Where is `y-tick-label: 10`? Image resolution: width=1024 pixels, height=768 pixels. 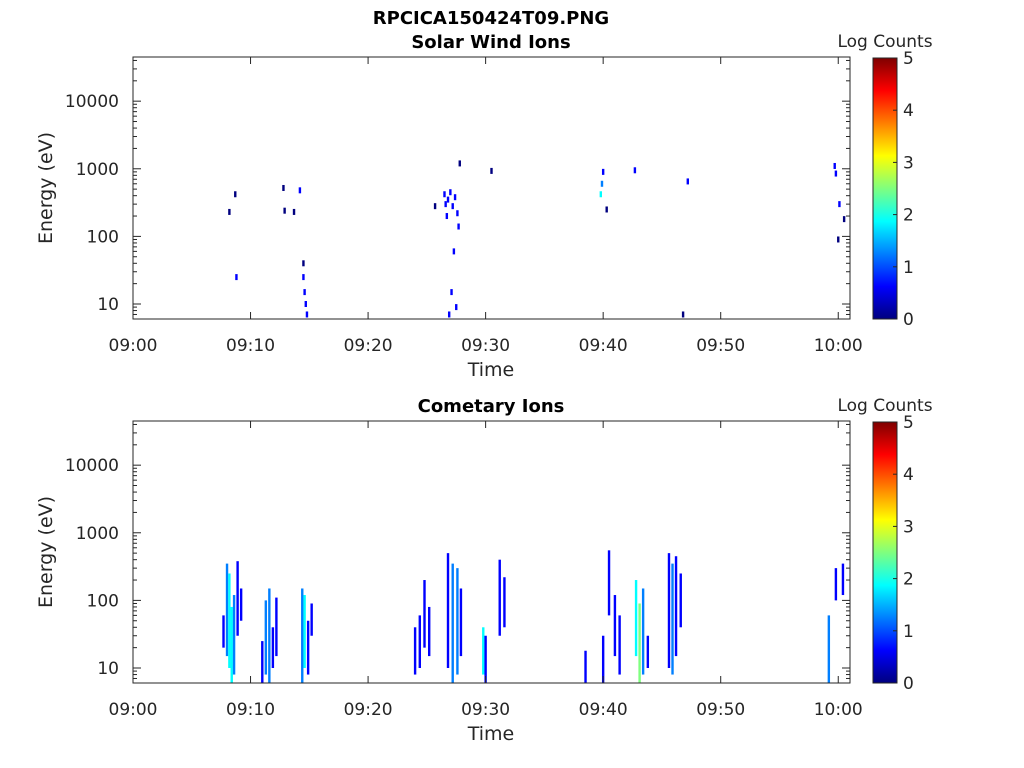 y-tick-label: 10 is located at coordinates (108, 305).